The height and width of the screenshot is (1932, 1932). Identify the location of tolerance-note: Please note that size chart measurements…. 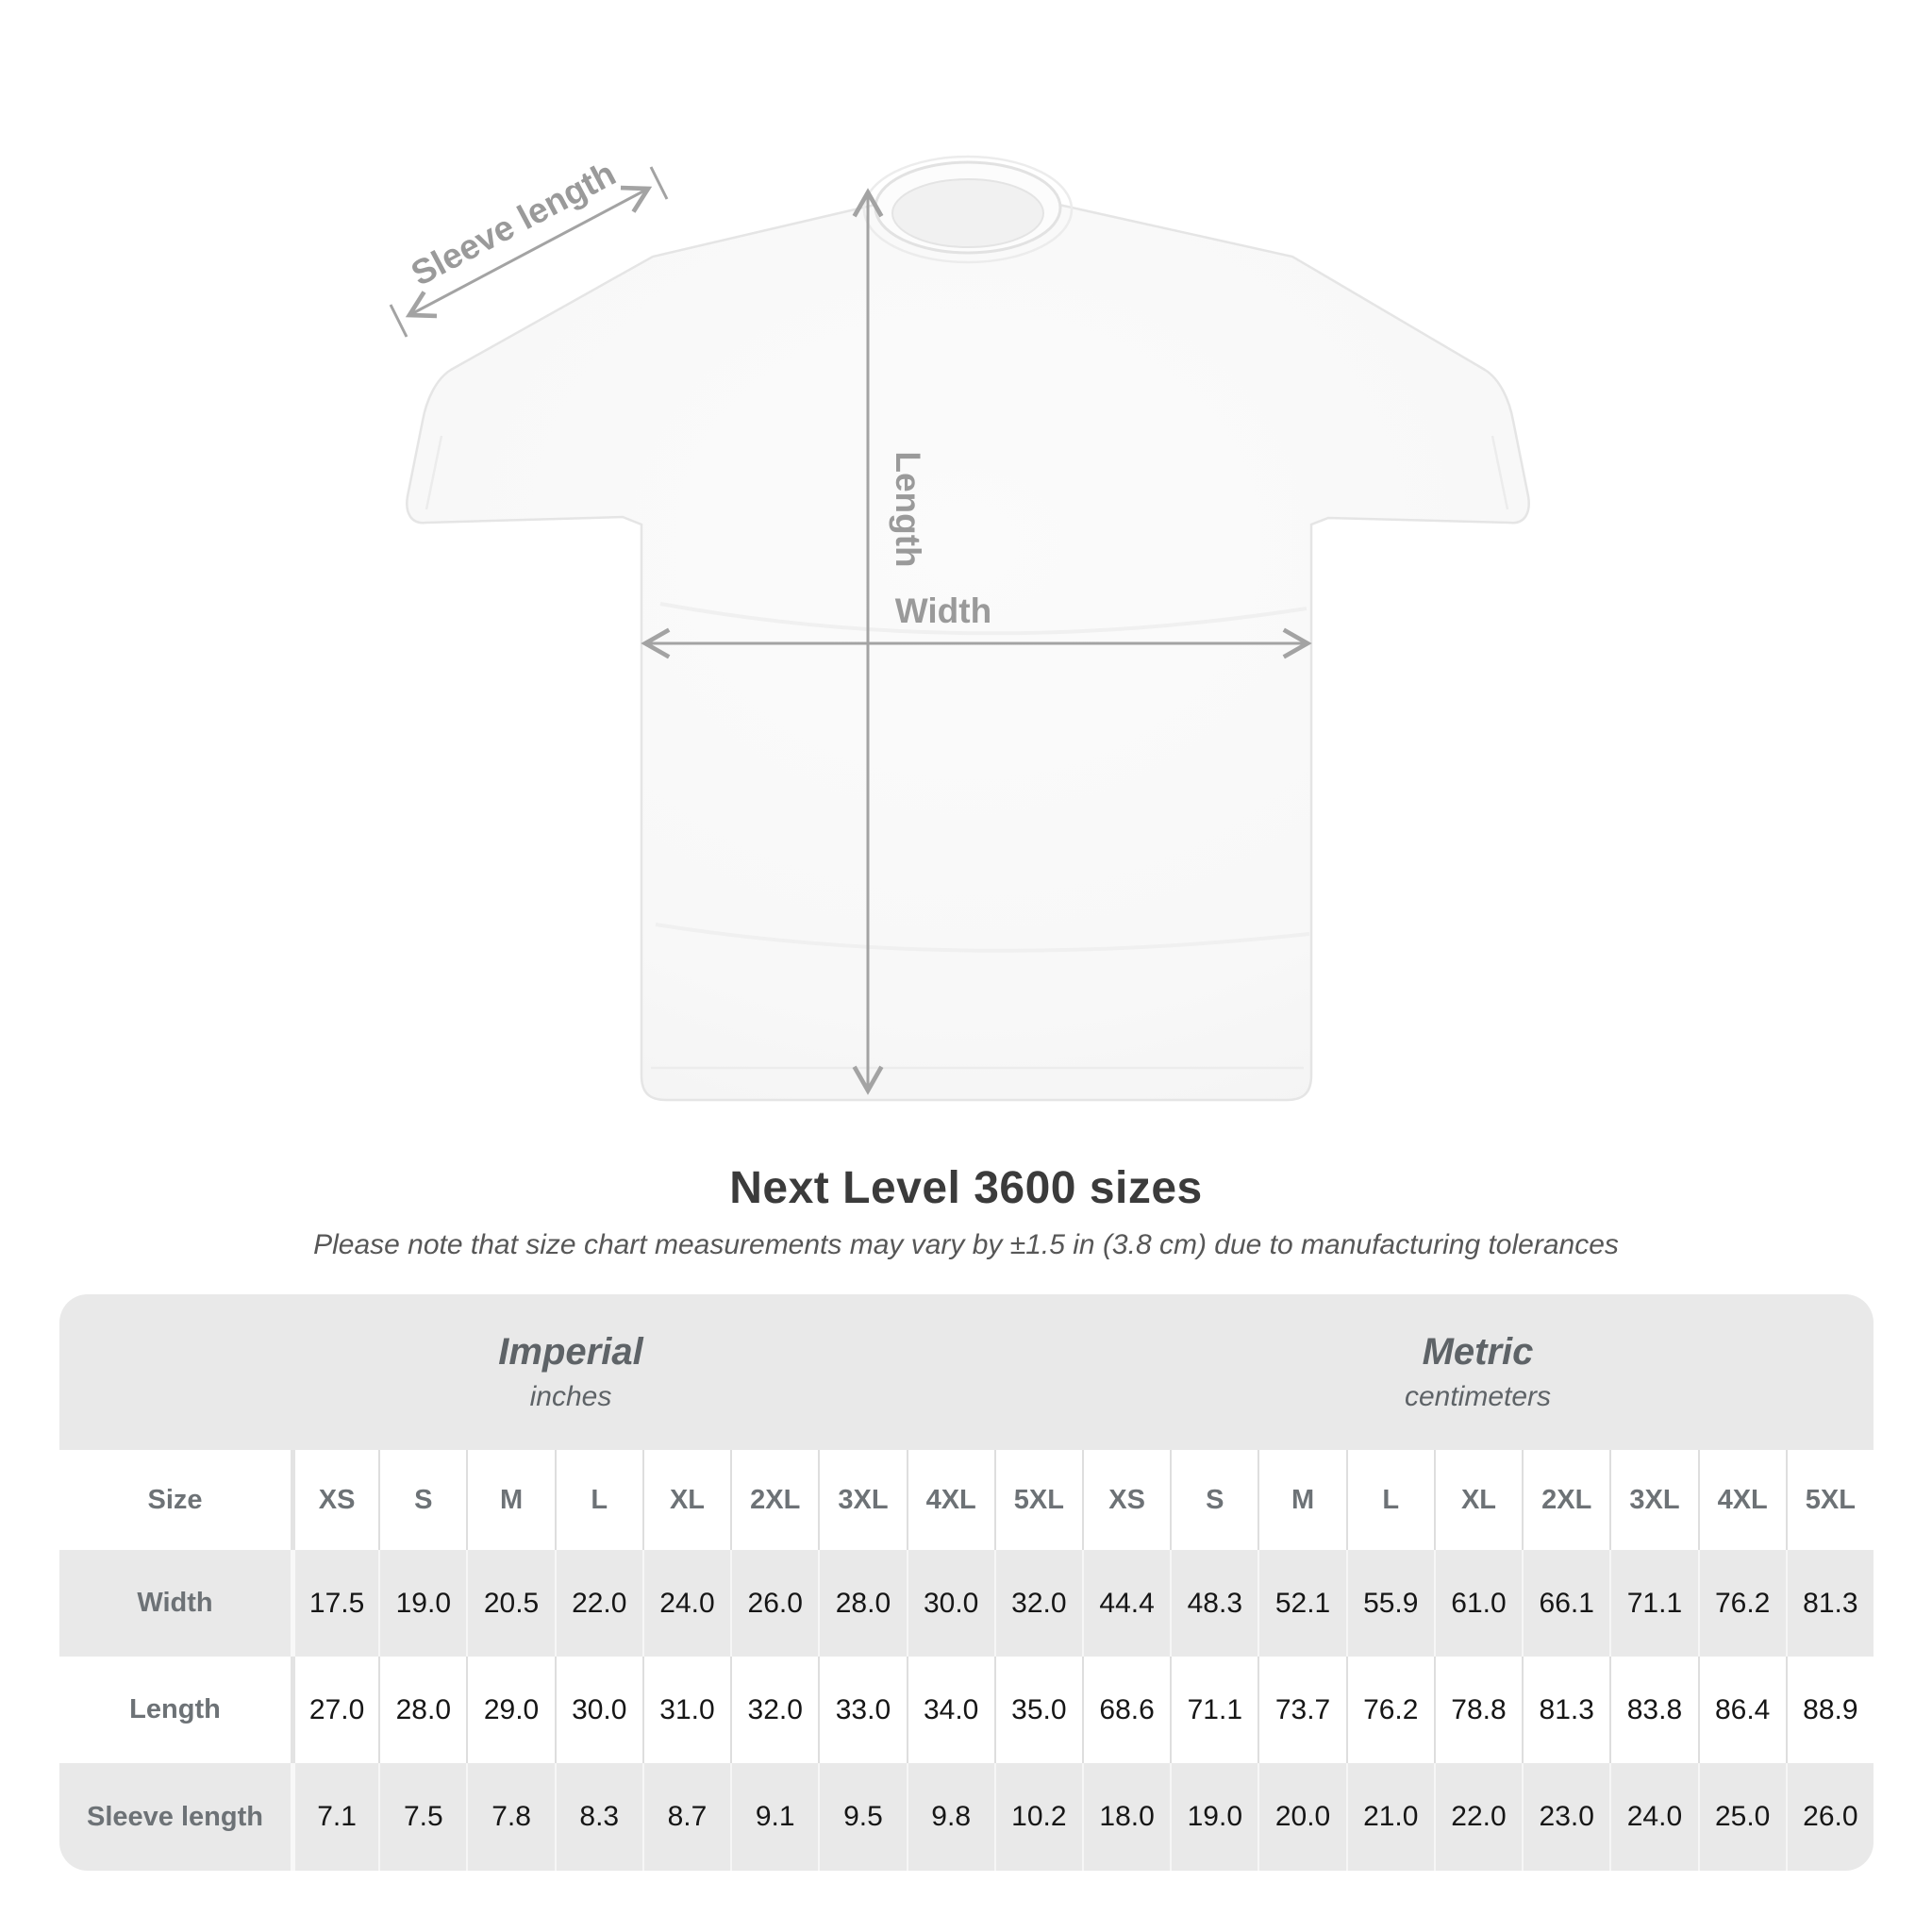
(966, 1245).